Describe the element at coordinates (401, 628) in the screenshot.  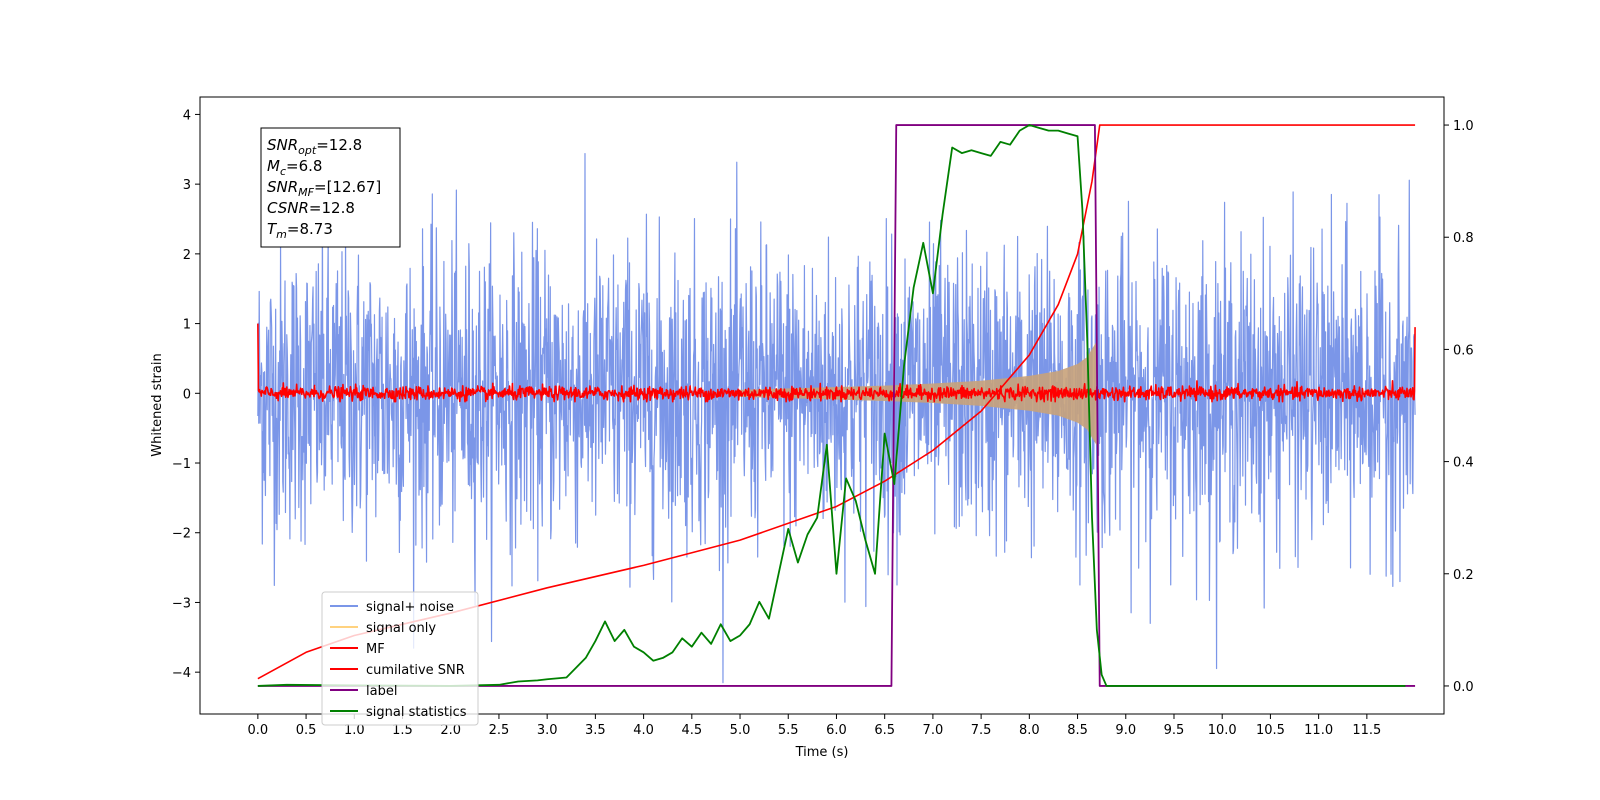
I see `legend-label: signal only` at that location.